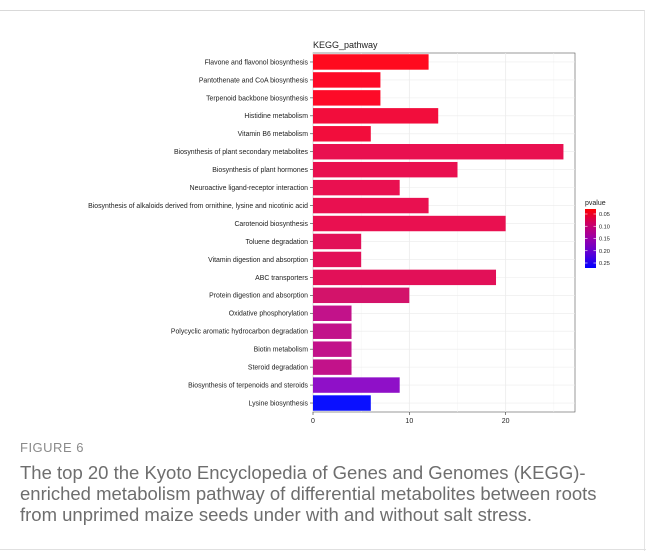 The width and height of the screenshot is (646, 553). What do you see at coordinates (52, 447) in the screenshot?
I see `figure-label: FIGURE 6` at bounding box center [52, 447].